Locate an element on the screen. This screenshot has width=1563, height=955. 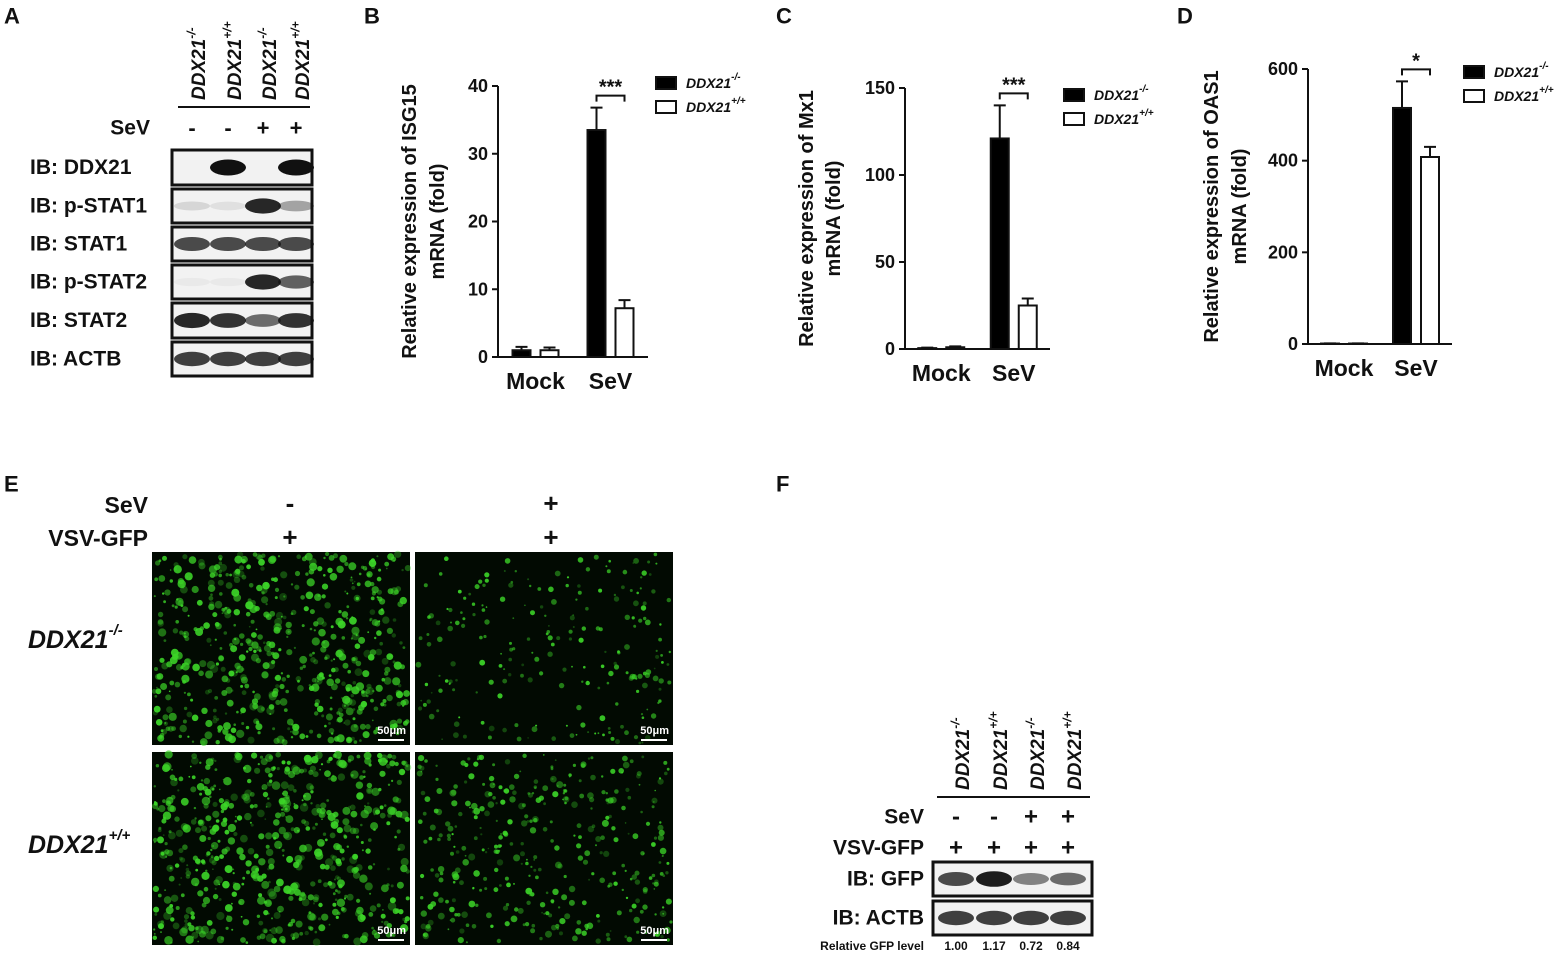
scale-bar-label: 50μm is located at coordinates (391, 731).